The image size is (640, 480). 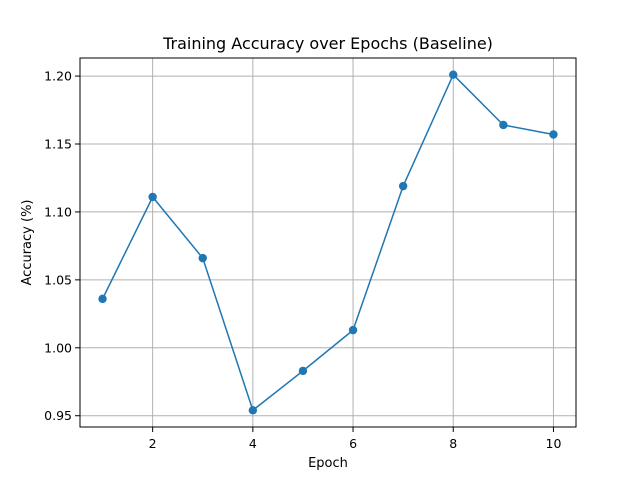 What do you see at coordinates (328, 463) in the screenshot?
I see `x-axis-label: Epoch` at bounding box center [328, 463].